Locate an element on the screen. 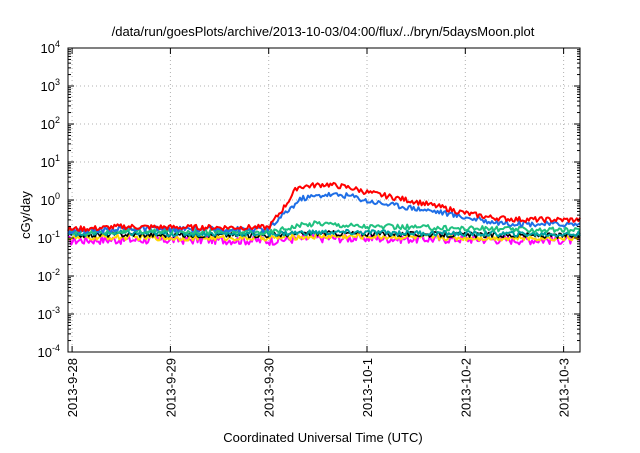 This screenshot has height=453, width=640. x-tick-label: 2013-9-28 is located at coordinates (72, 387).